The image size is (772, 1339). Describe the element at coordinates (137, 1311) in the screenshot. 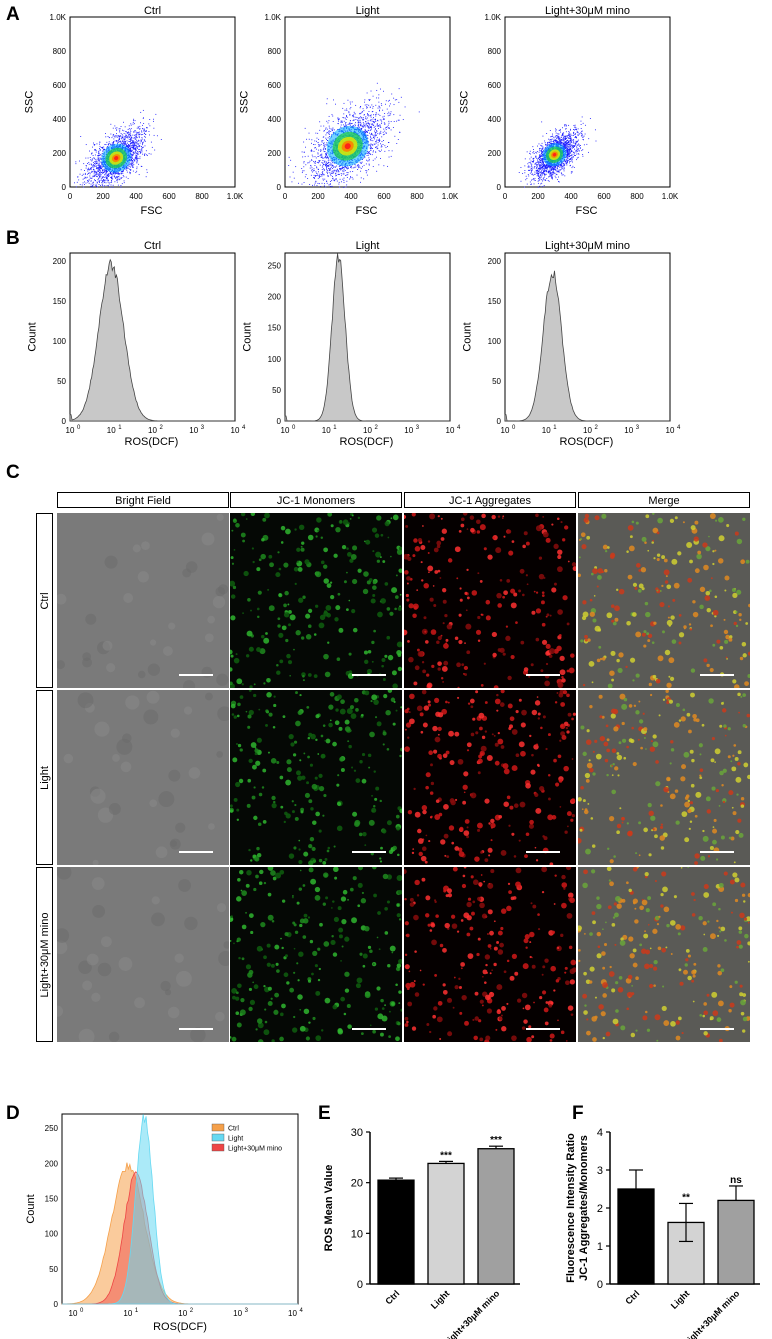

I see `x-tick-exponent: 1` at that location.